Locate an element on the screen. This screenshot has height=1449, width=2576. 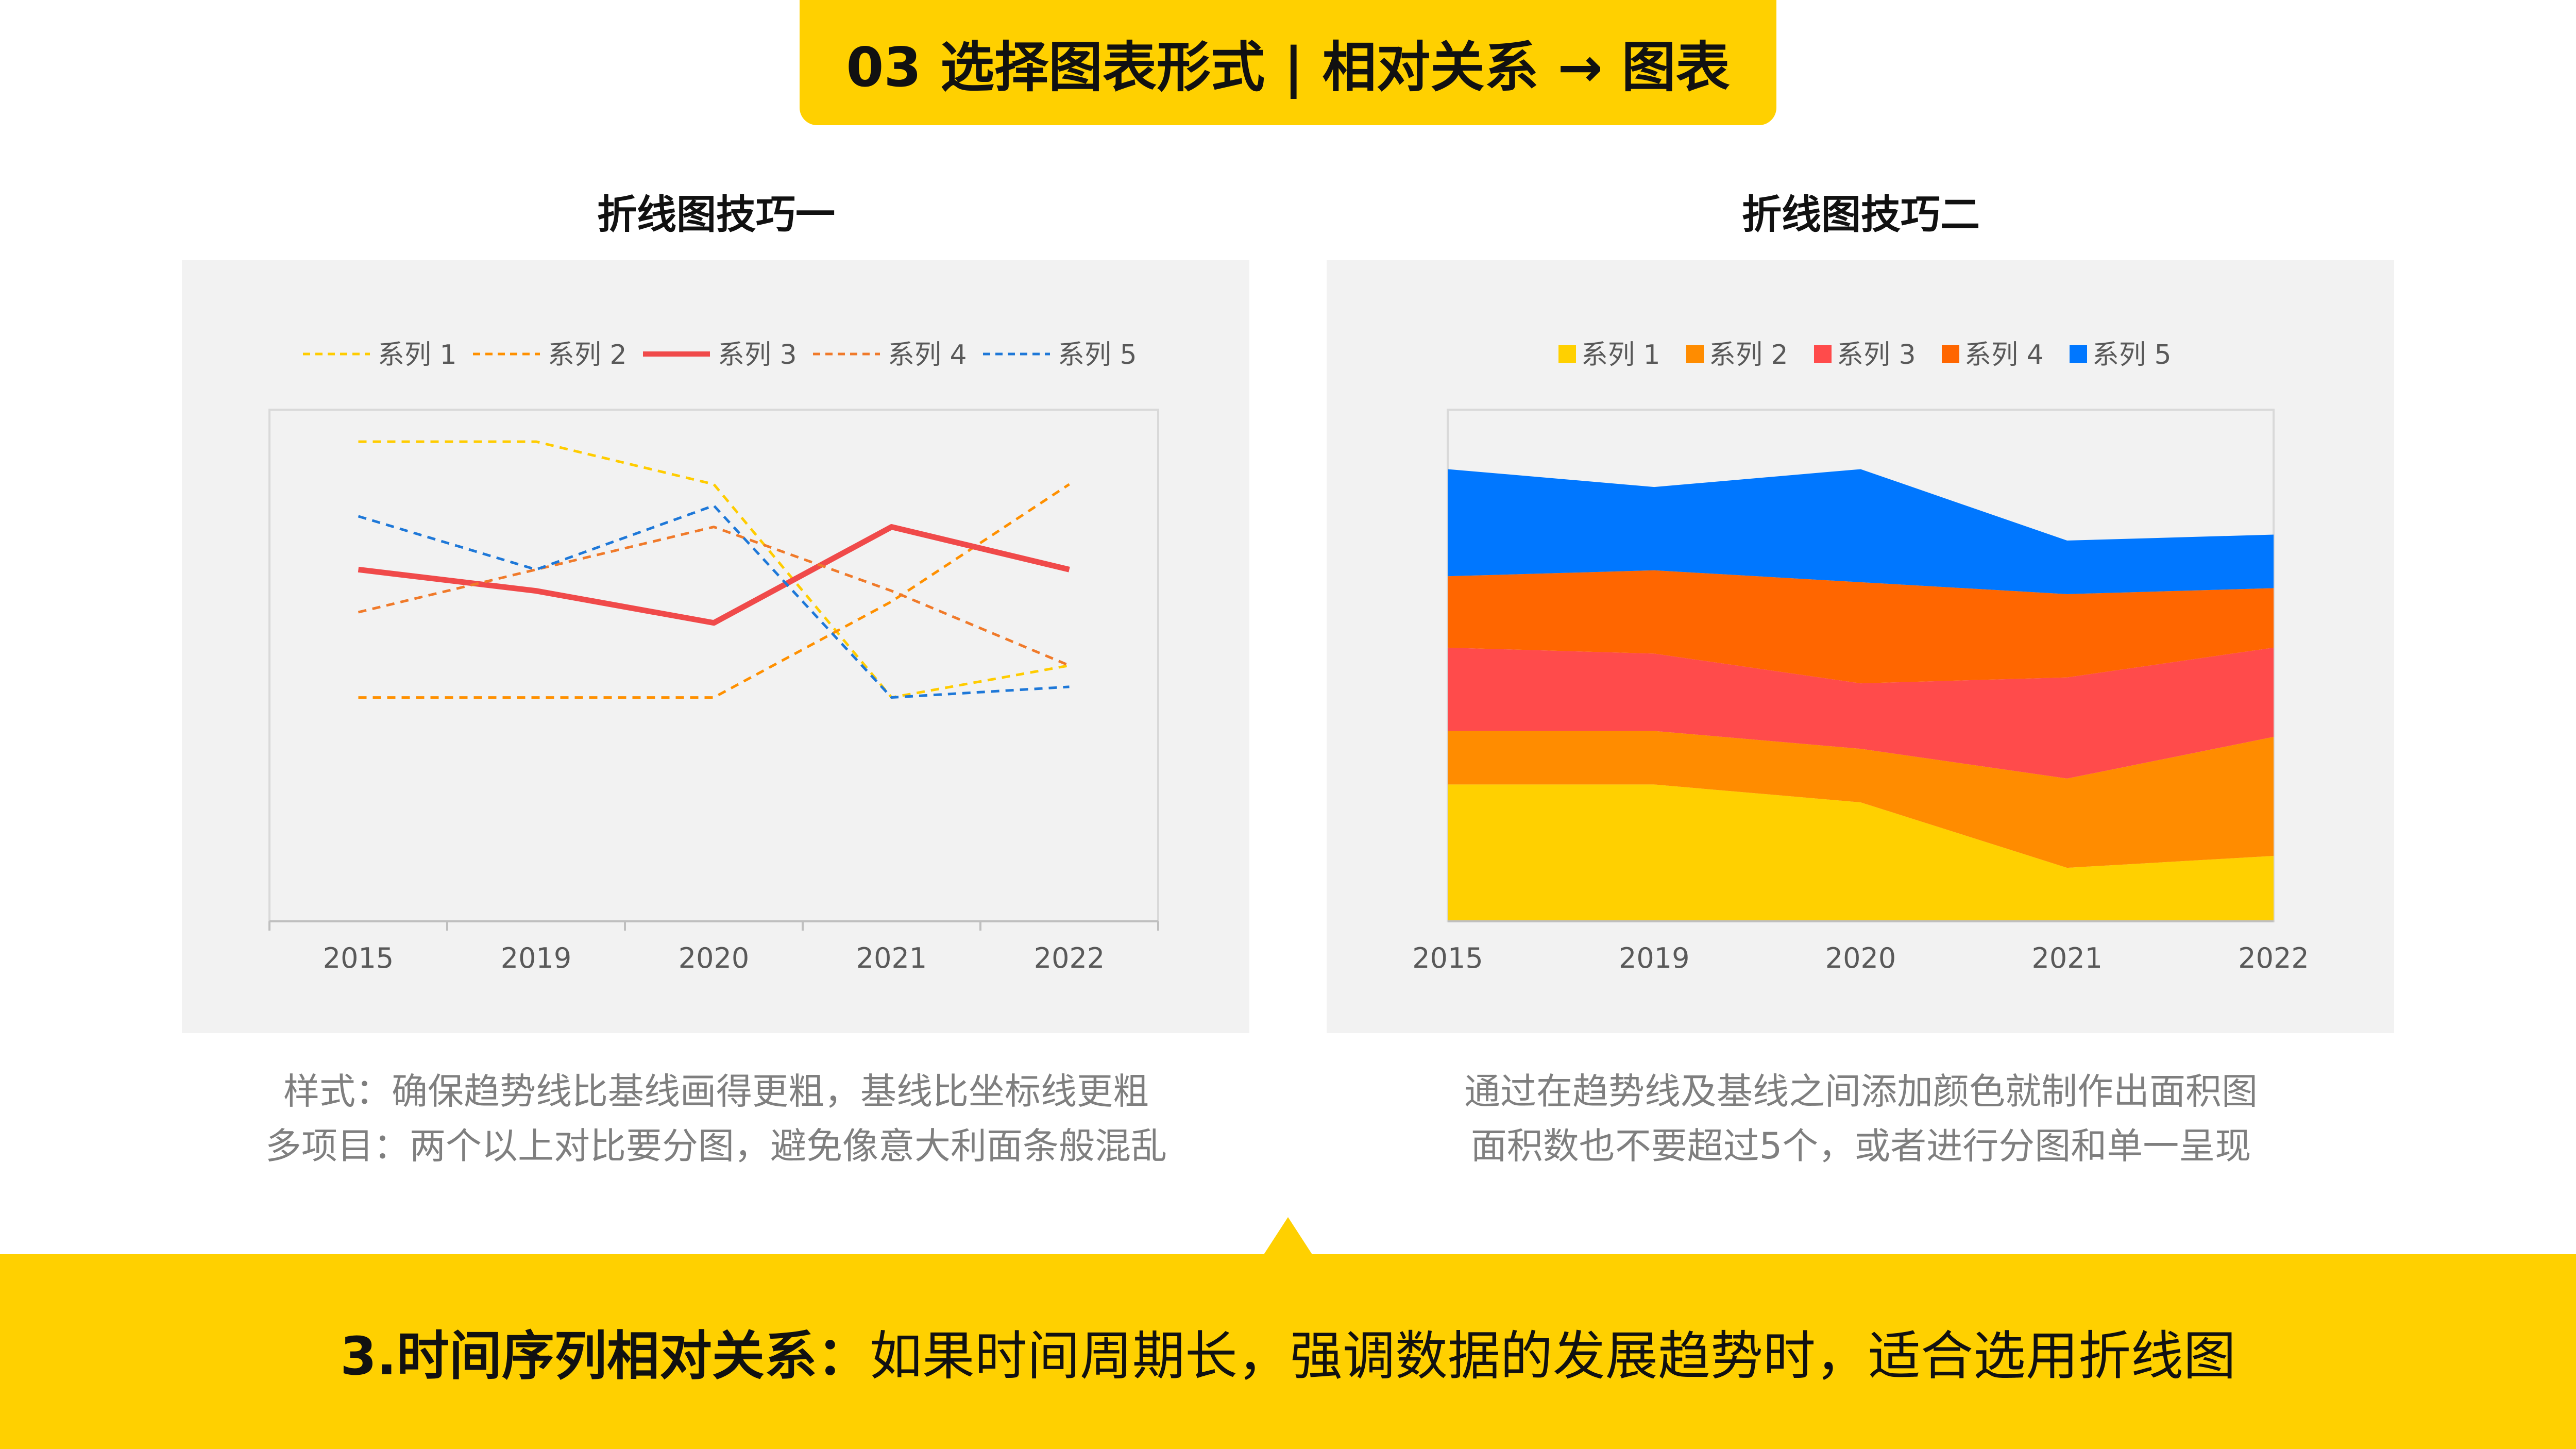
series-line-系列-4 is located at coordinates (714, 596).